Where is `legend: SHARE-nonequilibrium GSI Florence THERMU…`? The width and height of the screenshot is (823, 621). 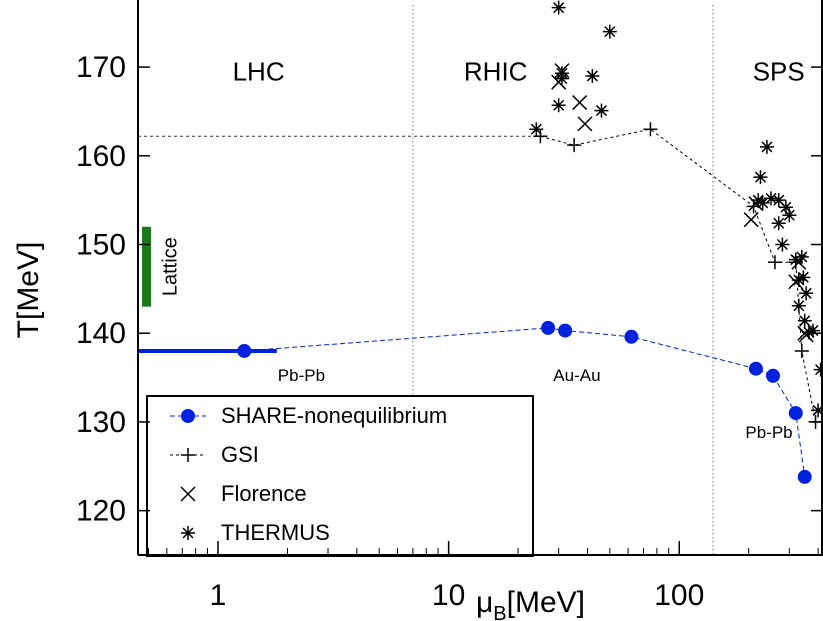
legend: SHARE-nonequilibrium GSI Florence THERMU… is located at coordinates (340, 476).